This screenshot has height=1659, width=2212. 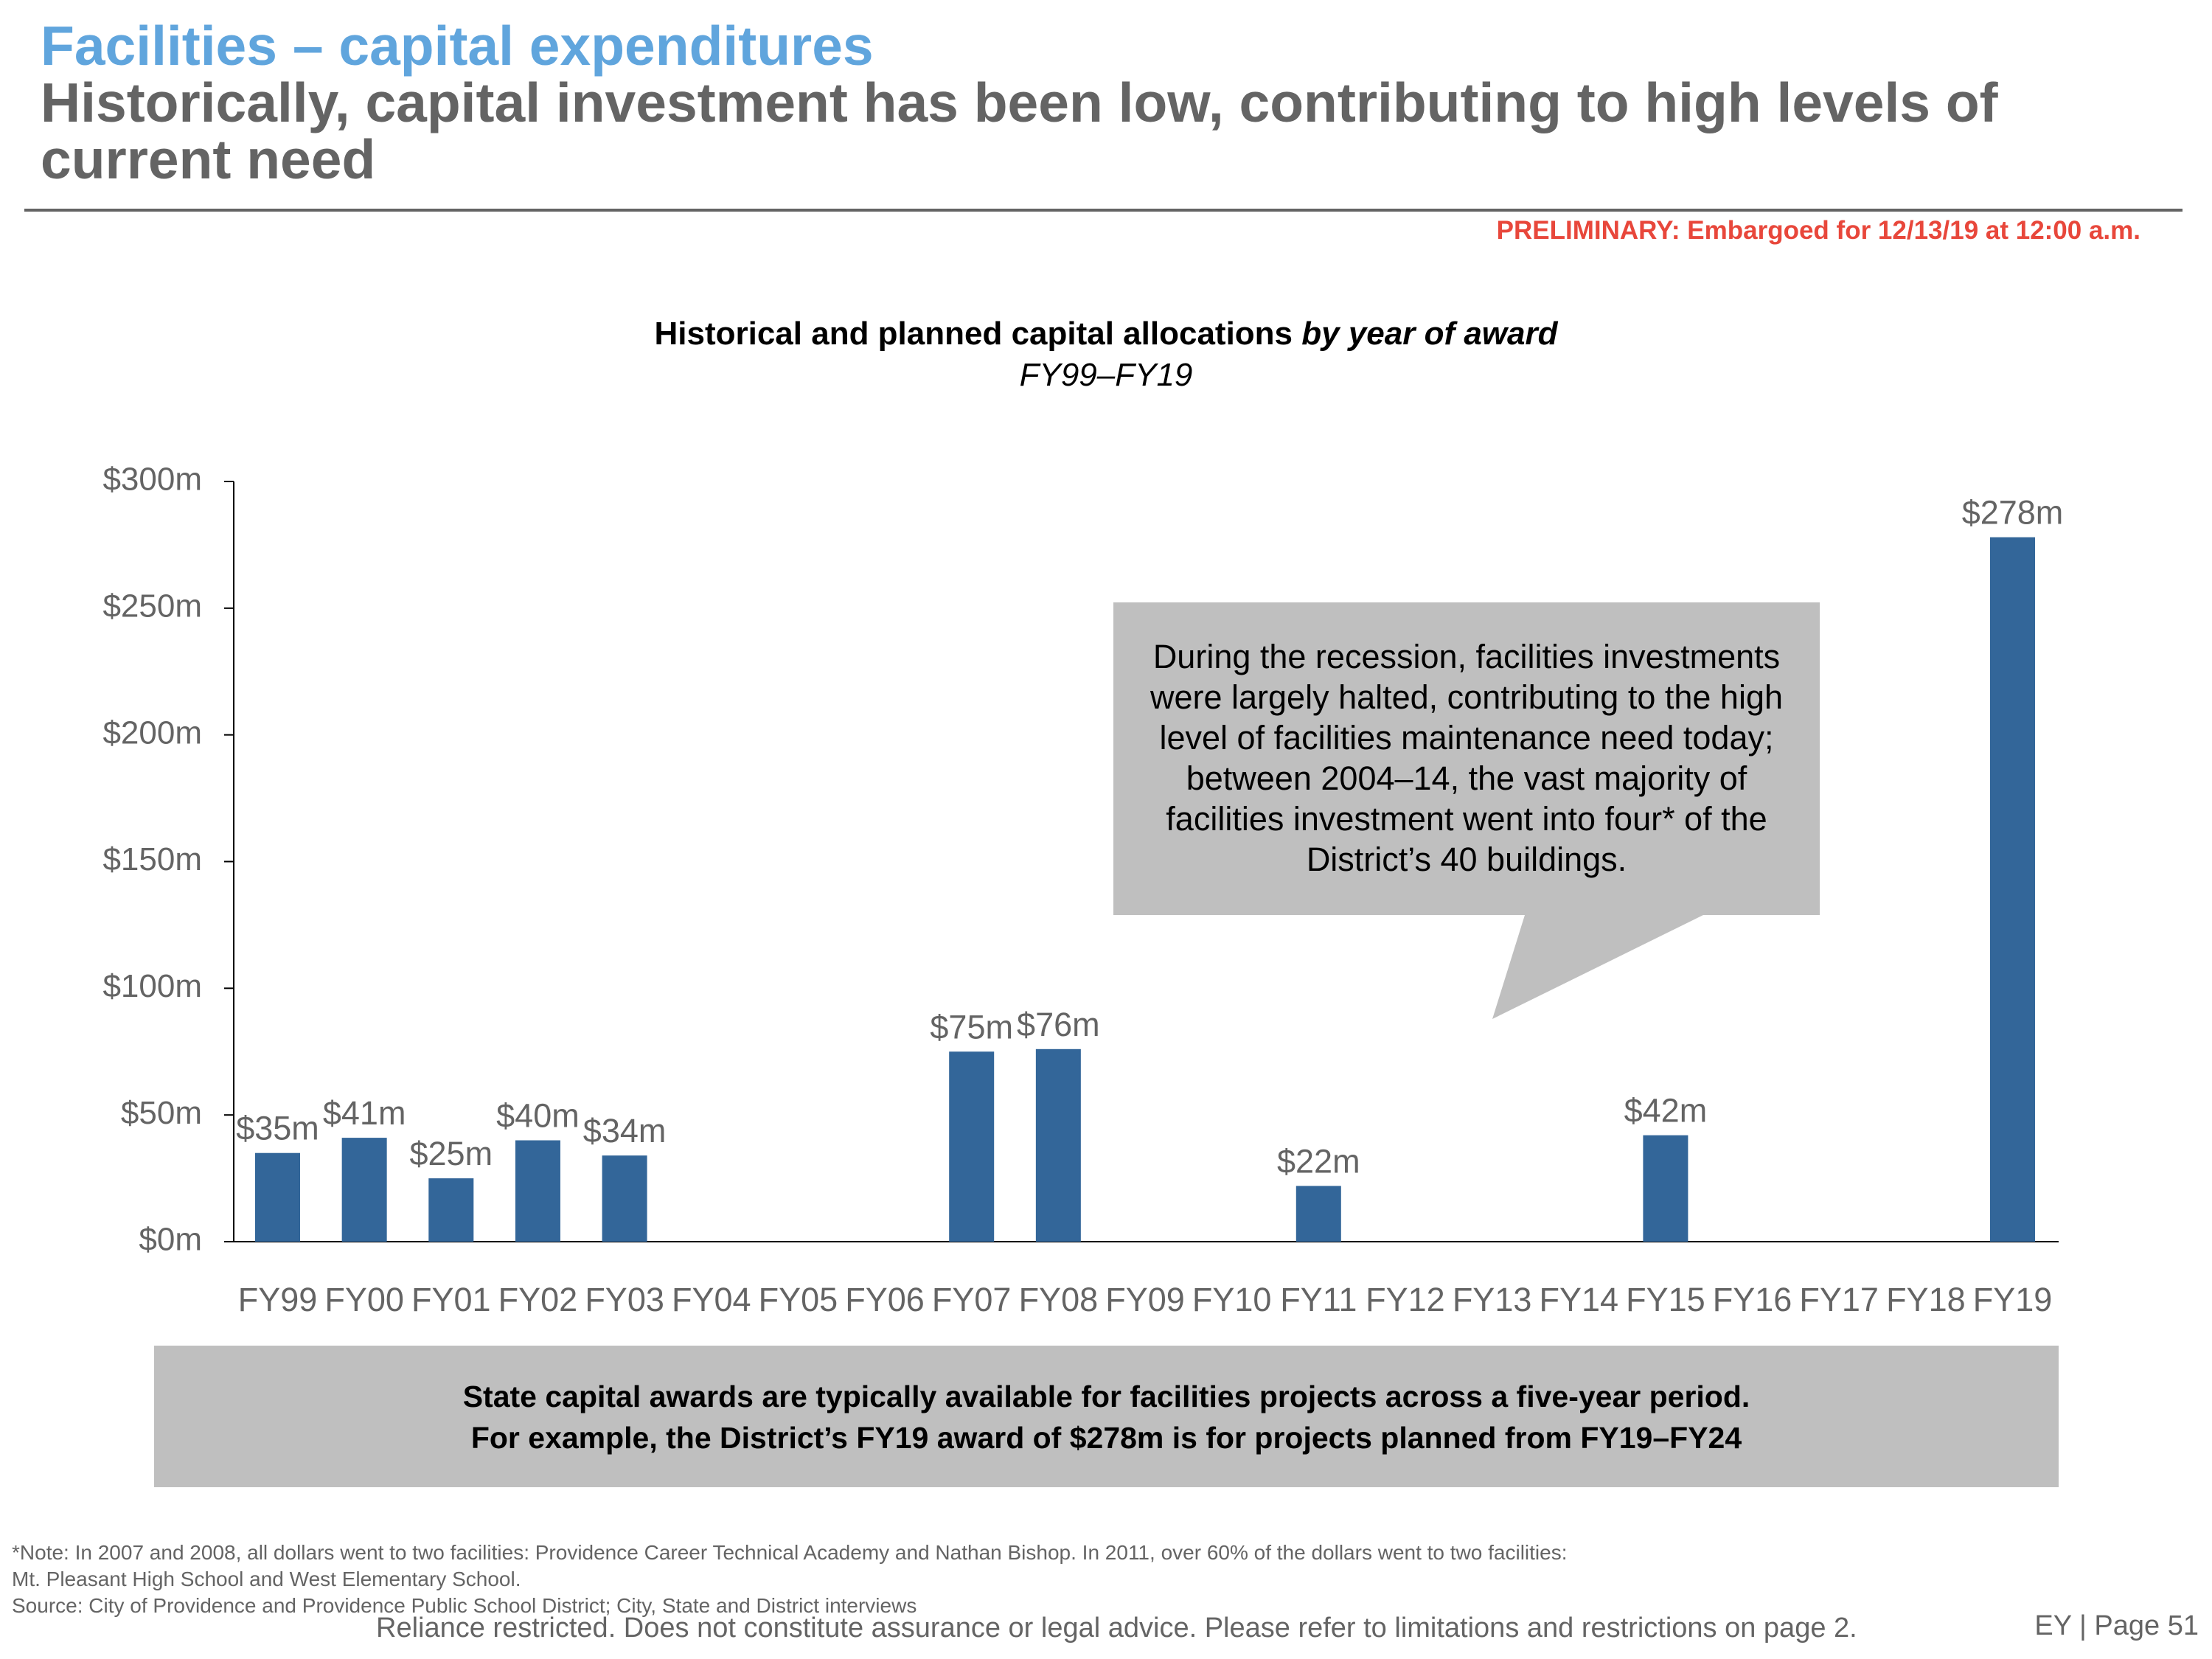 What do you see at coordinates (1466, 859) in the screenshot?
I see `callout-line: District’s 40 buildings.` at bounding box center [1466, 859].